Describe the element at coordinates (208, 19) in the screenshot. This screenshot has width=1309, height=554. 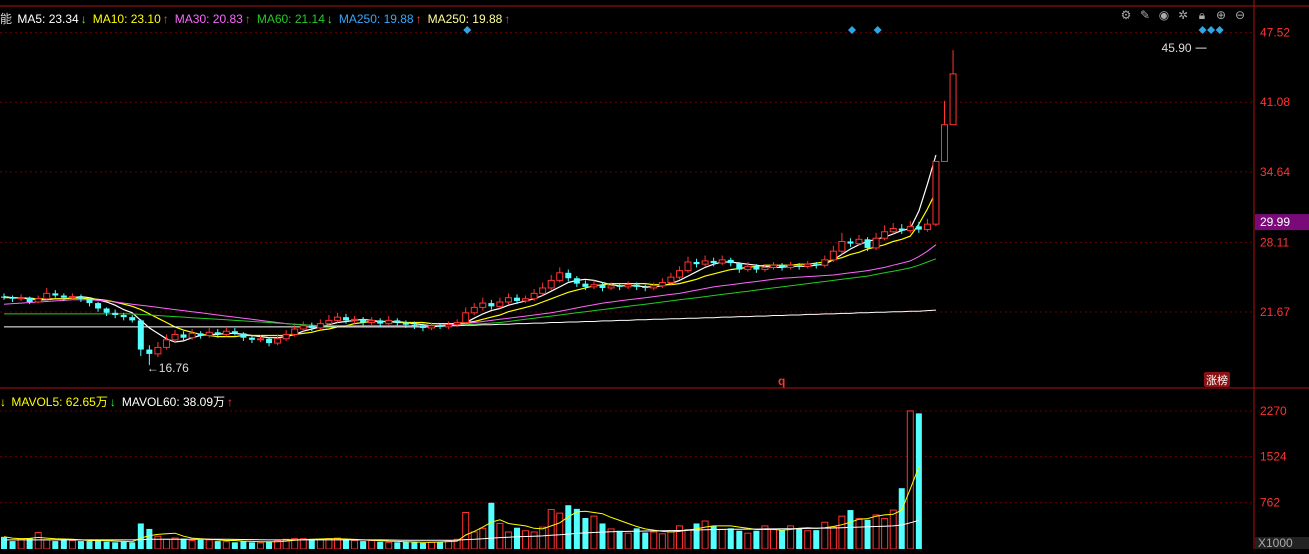
I see `legend-item: MA30: 20.83` at that location.